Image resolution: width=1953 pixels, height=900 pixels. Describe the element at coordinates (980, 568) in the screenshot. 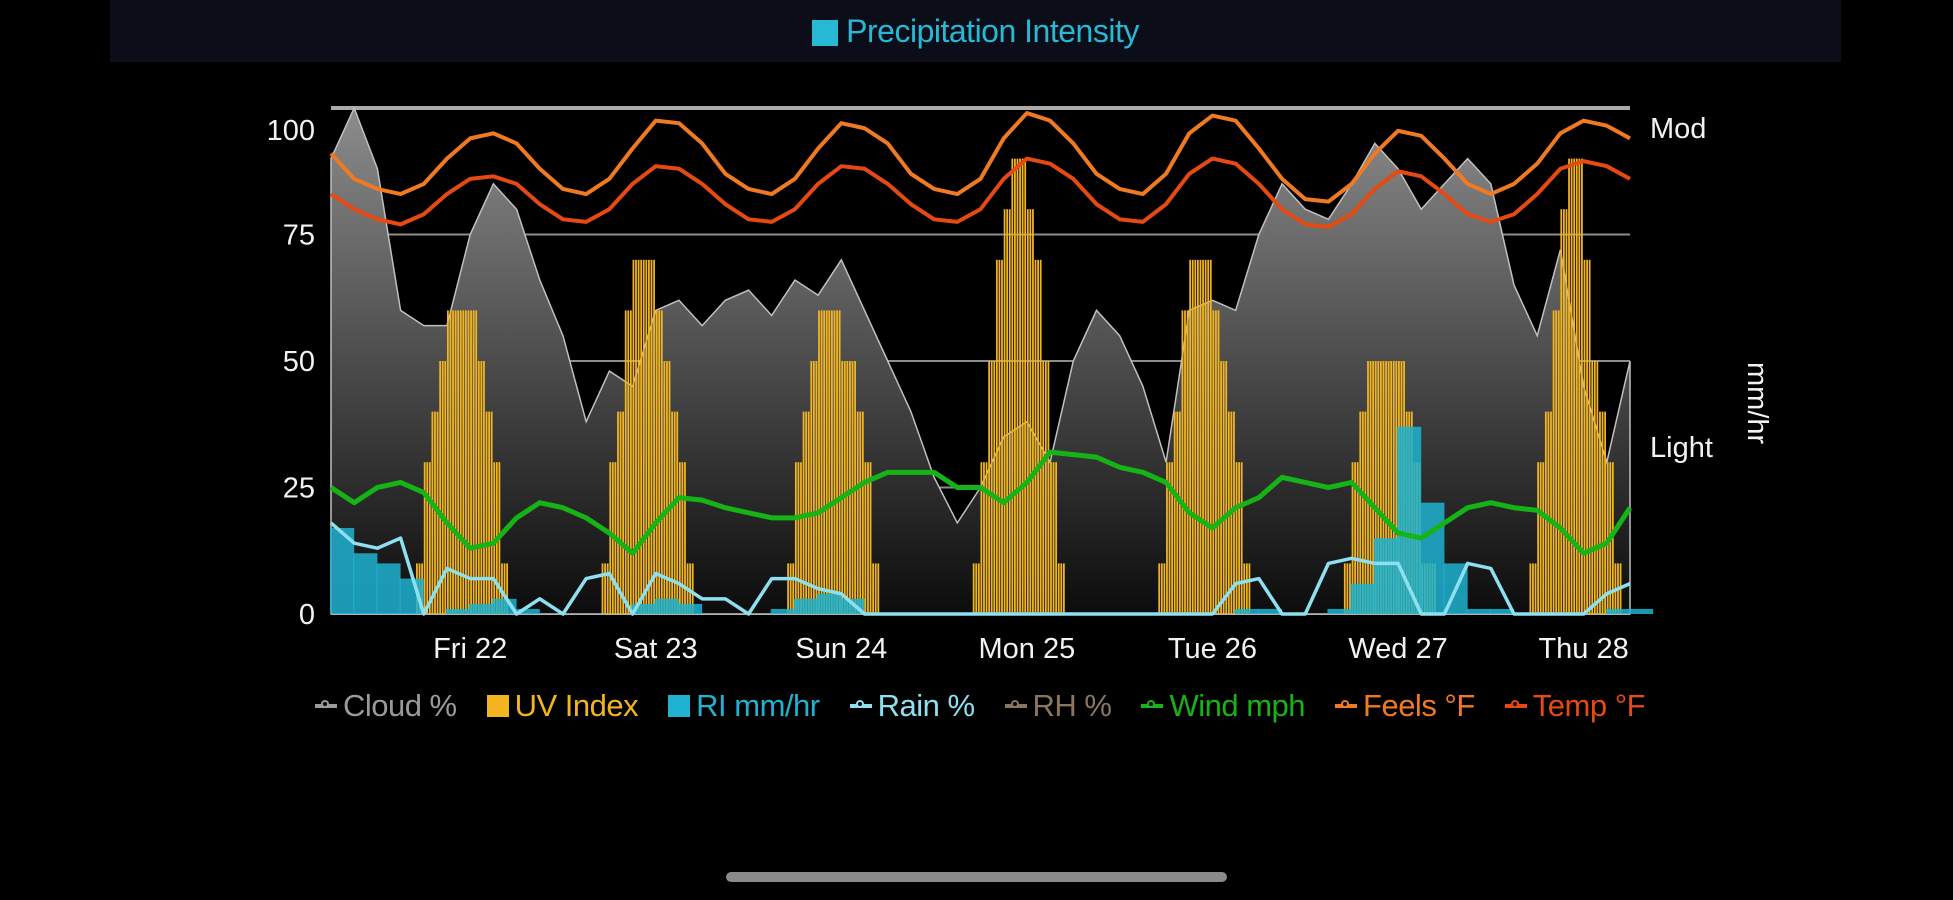

I see `rain-line` at that location.